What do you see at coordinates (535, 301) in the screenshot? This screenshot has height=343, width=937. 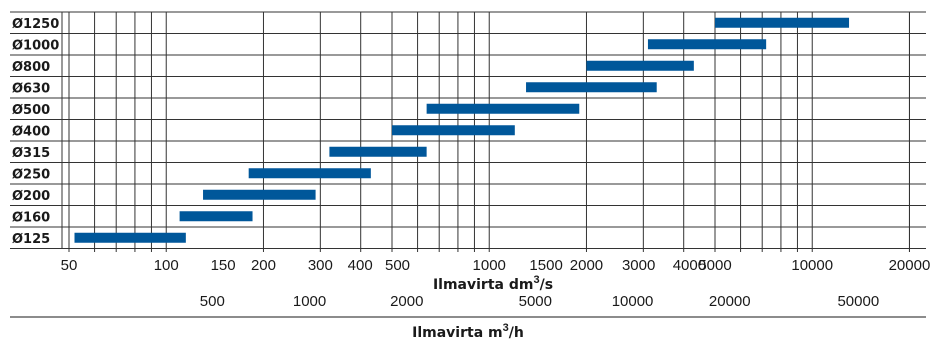 I see `x2-tick-label: 5000` at bounding box center [535, 301].